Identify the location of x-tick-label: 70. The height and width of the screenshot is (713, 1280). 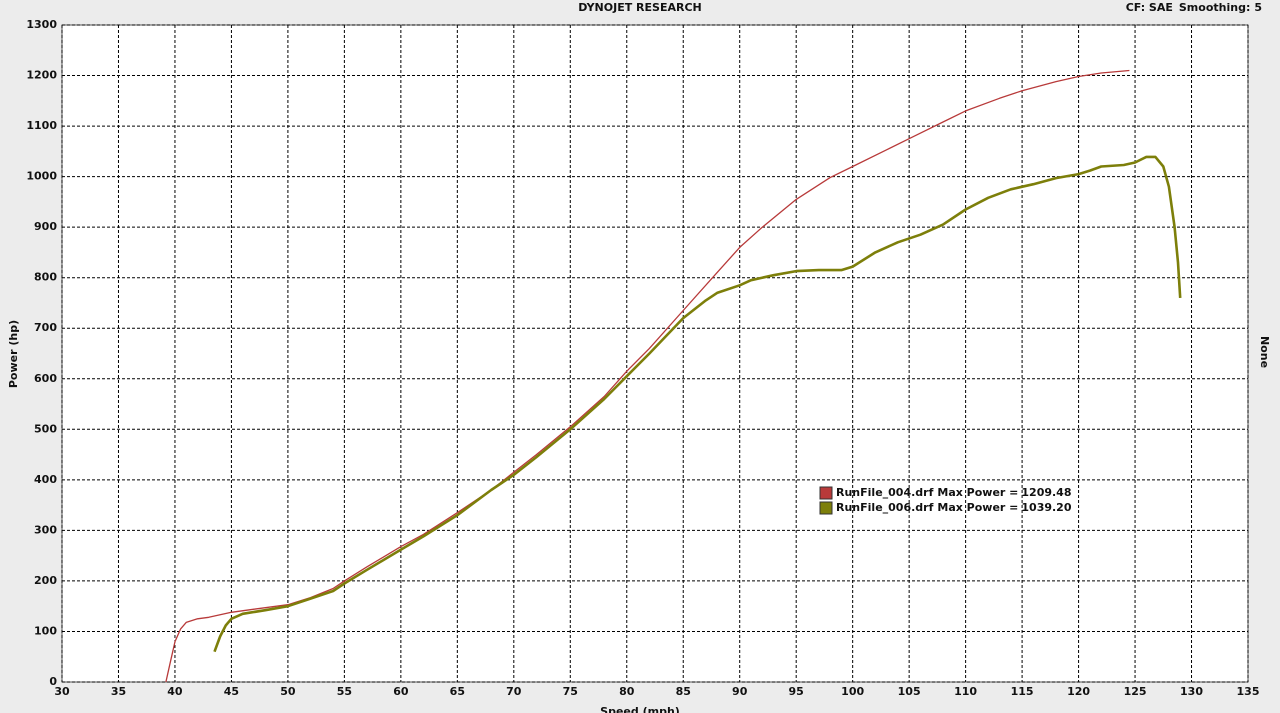
(514, 691).